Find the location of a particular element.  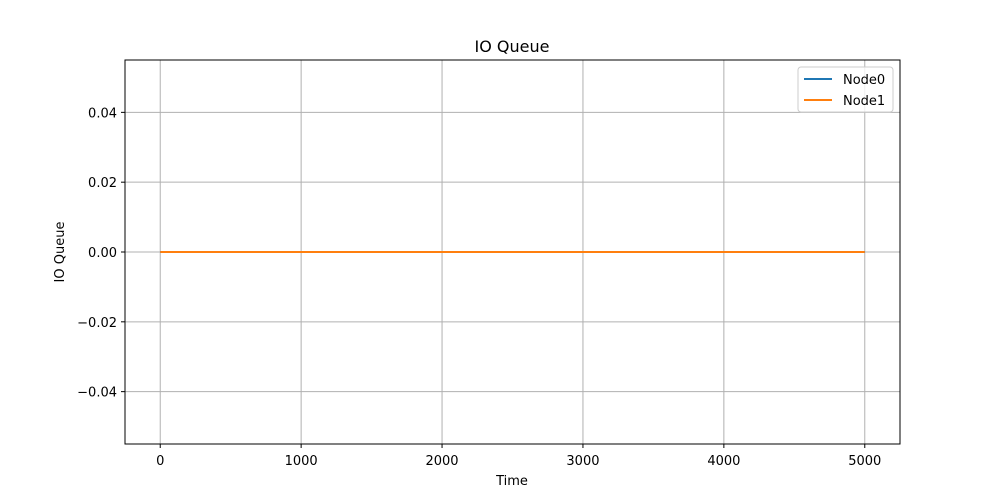

x-tick-label: 1000 is located at coordinates (301, 461).